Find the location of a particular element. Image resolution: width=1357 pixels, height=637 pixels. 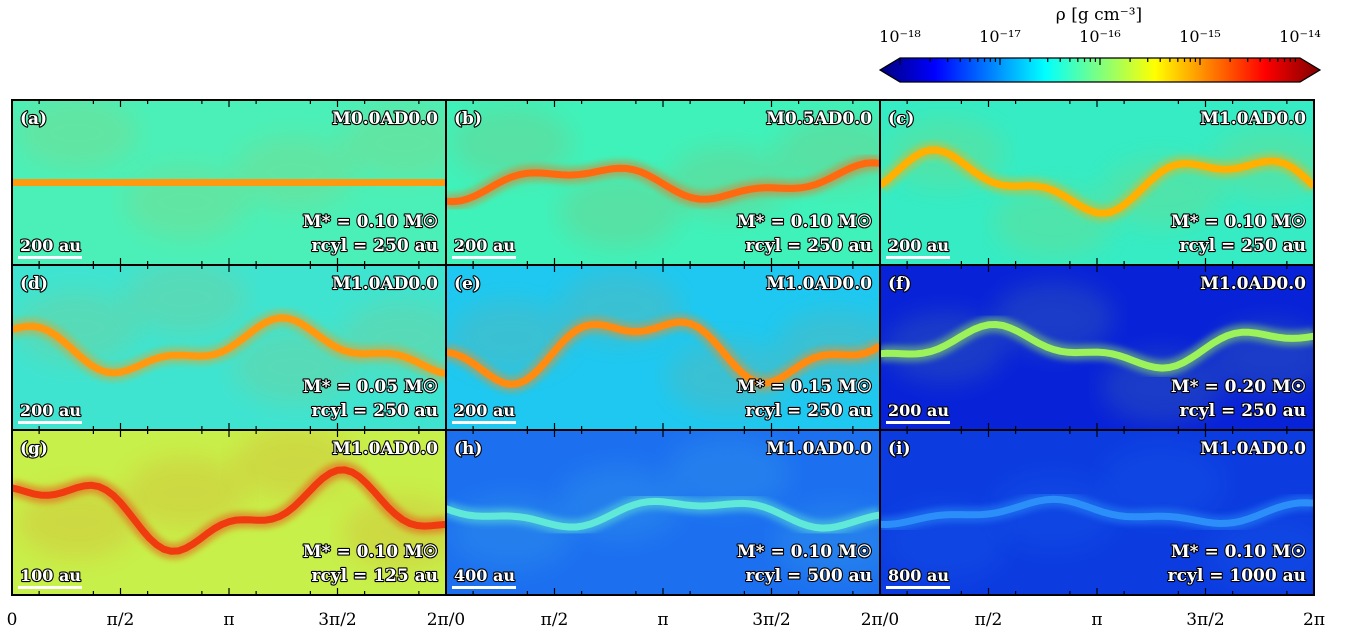

panel-scalebar-label: 800 au is located at coordinates (918, 575).